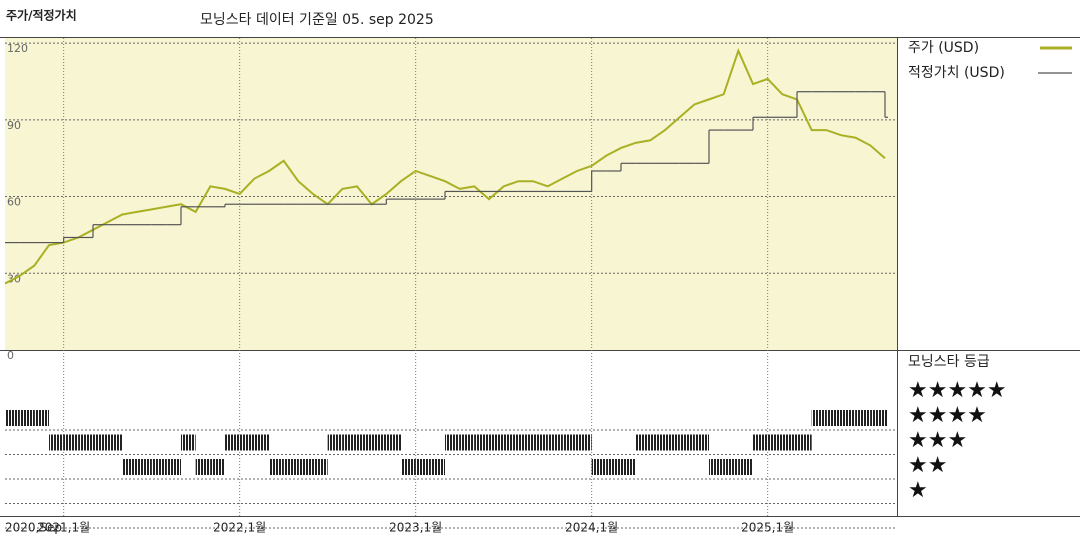  Describe the element at coordinates (14, 202) in the screenshot. I see `y-tick-label: 60` at that location.